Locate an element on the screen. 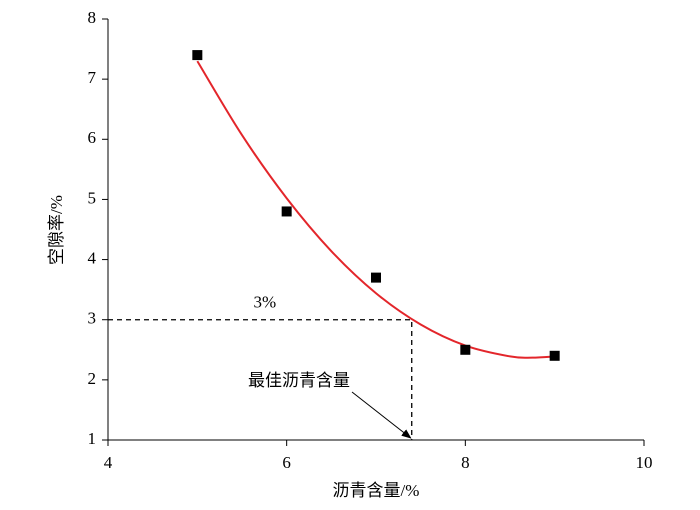 This screenshot has width=700, height=510. x-tick-label: 6 is located at coordinates (286, 462).